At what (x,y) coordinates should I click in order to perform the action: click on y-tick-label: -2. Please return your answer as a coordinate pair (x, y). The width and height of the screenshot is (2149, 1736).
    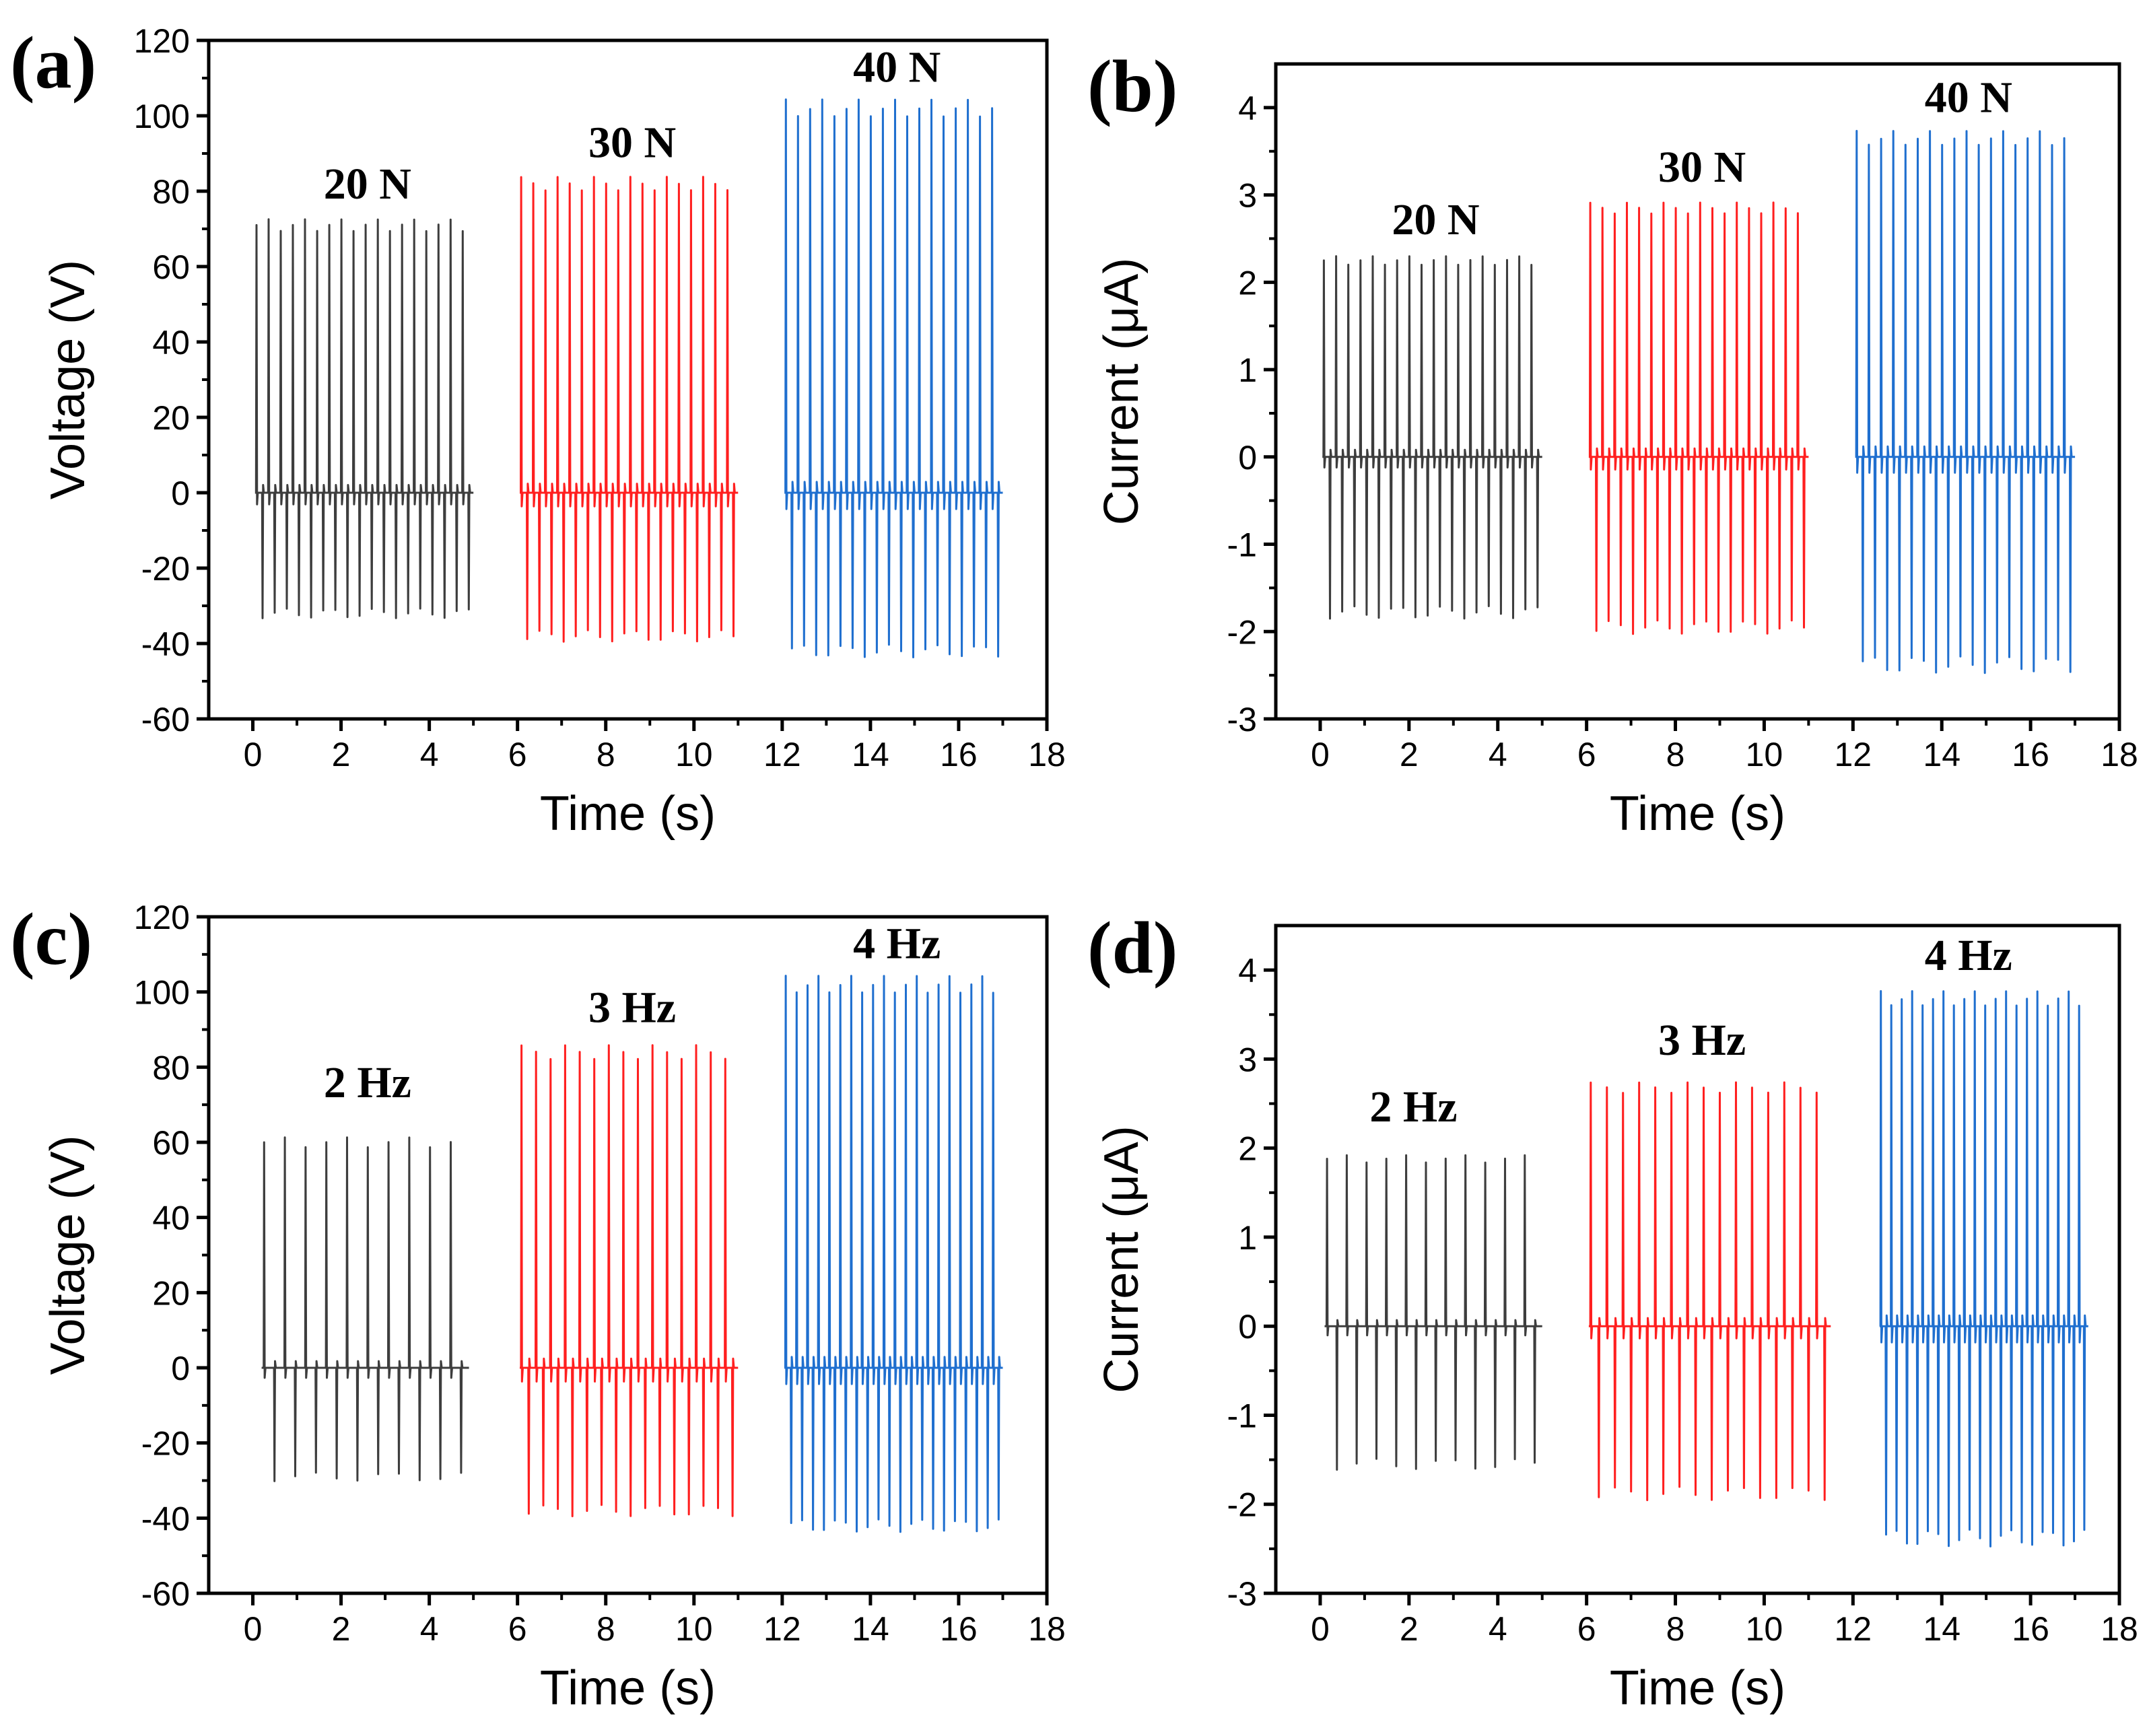
    Looking at the image, I should click on (1242, 632).